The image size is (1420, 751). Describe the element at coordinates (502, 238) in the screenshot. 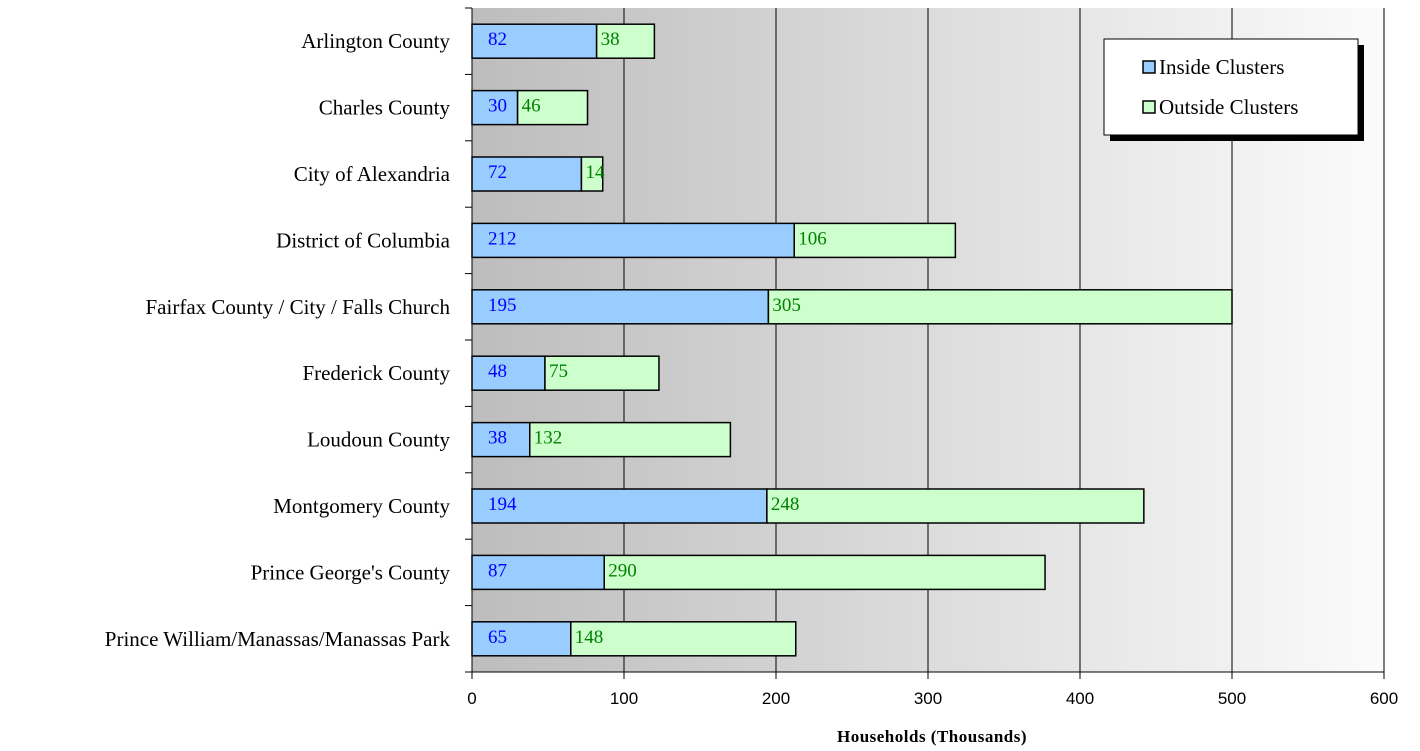

I see `data-label-inside: 212` at that location.